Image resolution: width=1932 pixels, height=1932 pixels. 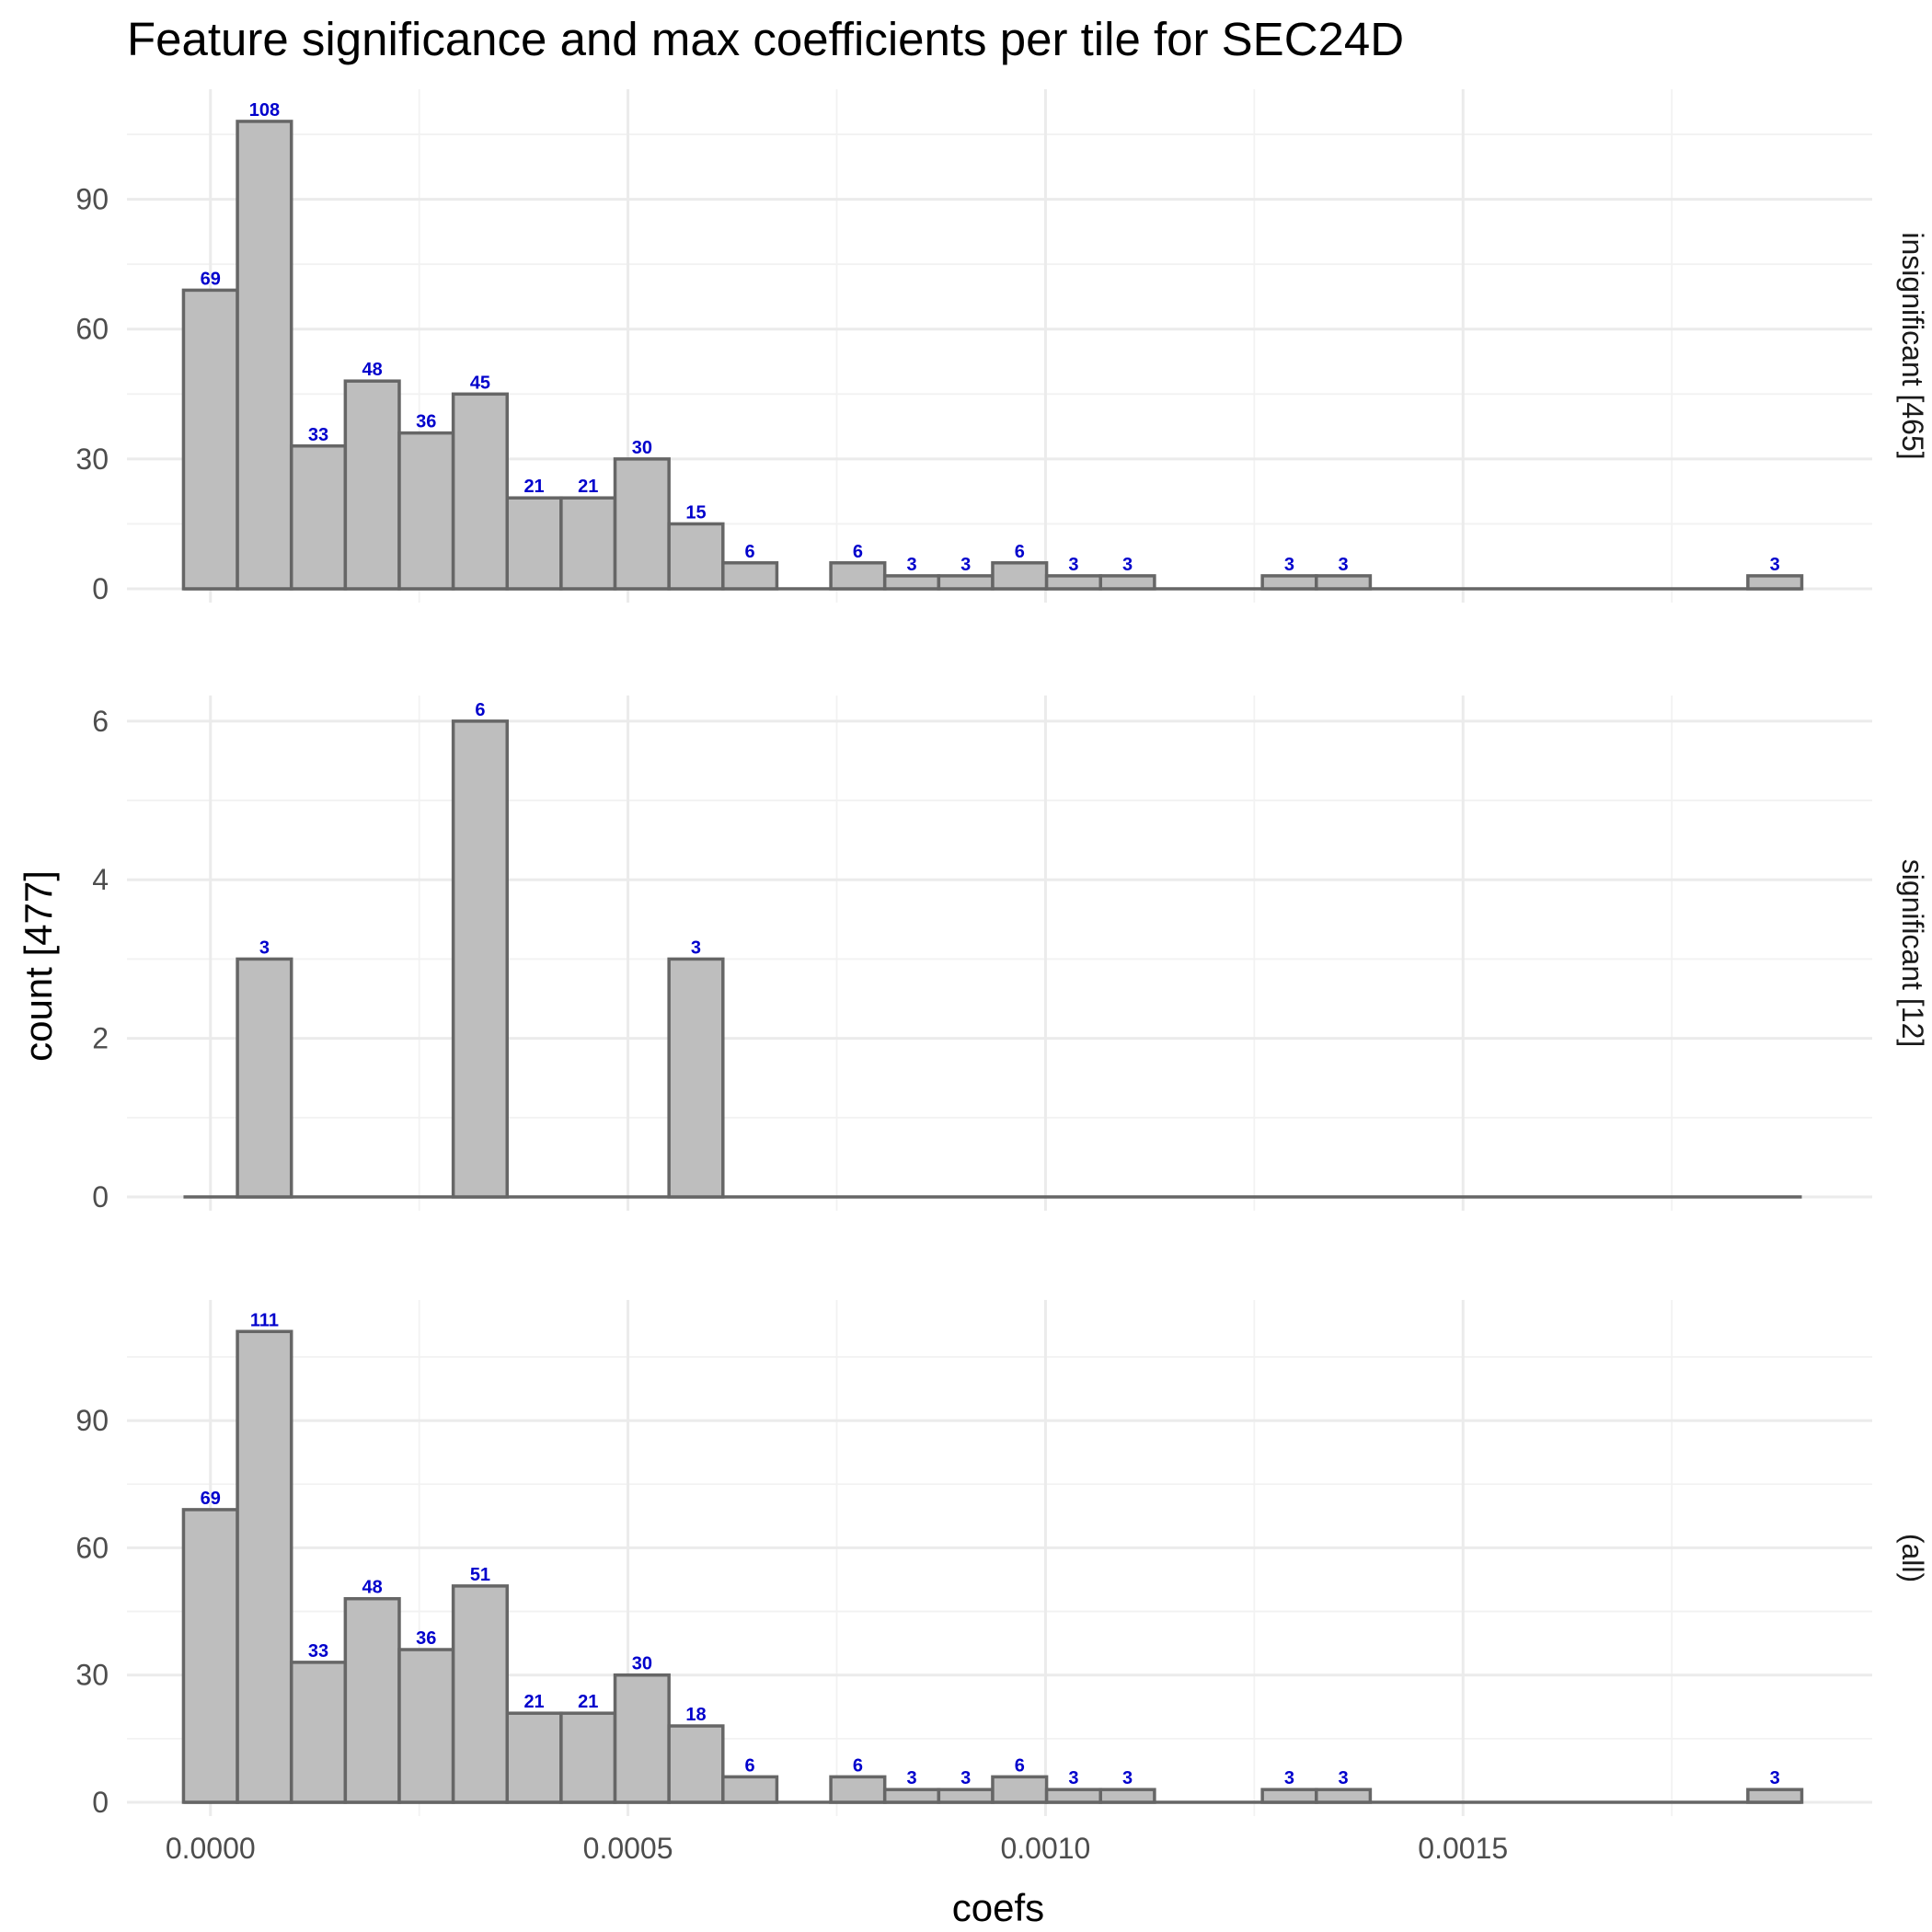 What do you see at coordinates (264, 1320) in the screenshot?
I see `bar-count-label: 111` at bounding box center [264, 1320].